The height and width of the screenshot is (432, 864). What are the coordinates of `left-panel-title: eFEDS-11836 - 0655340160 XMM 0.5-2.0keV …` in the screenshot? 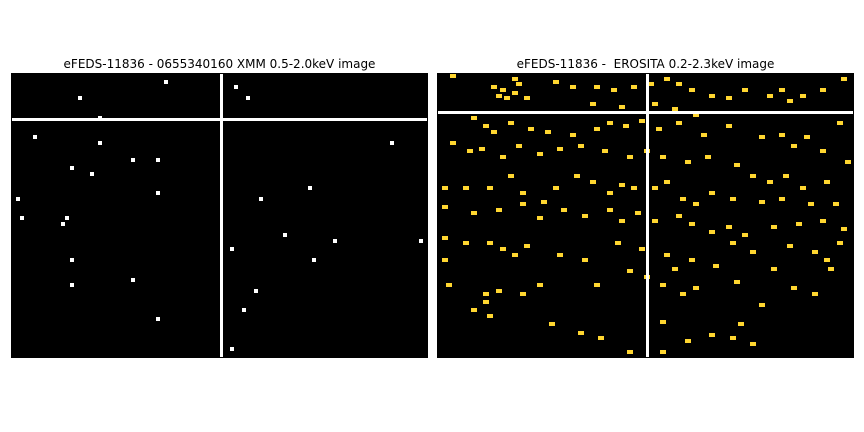 It's located at (219, 64).